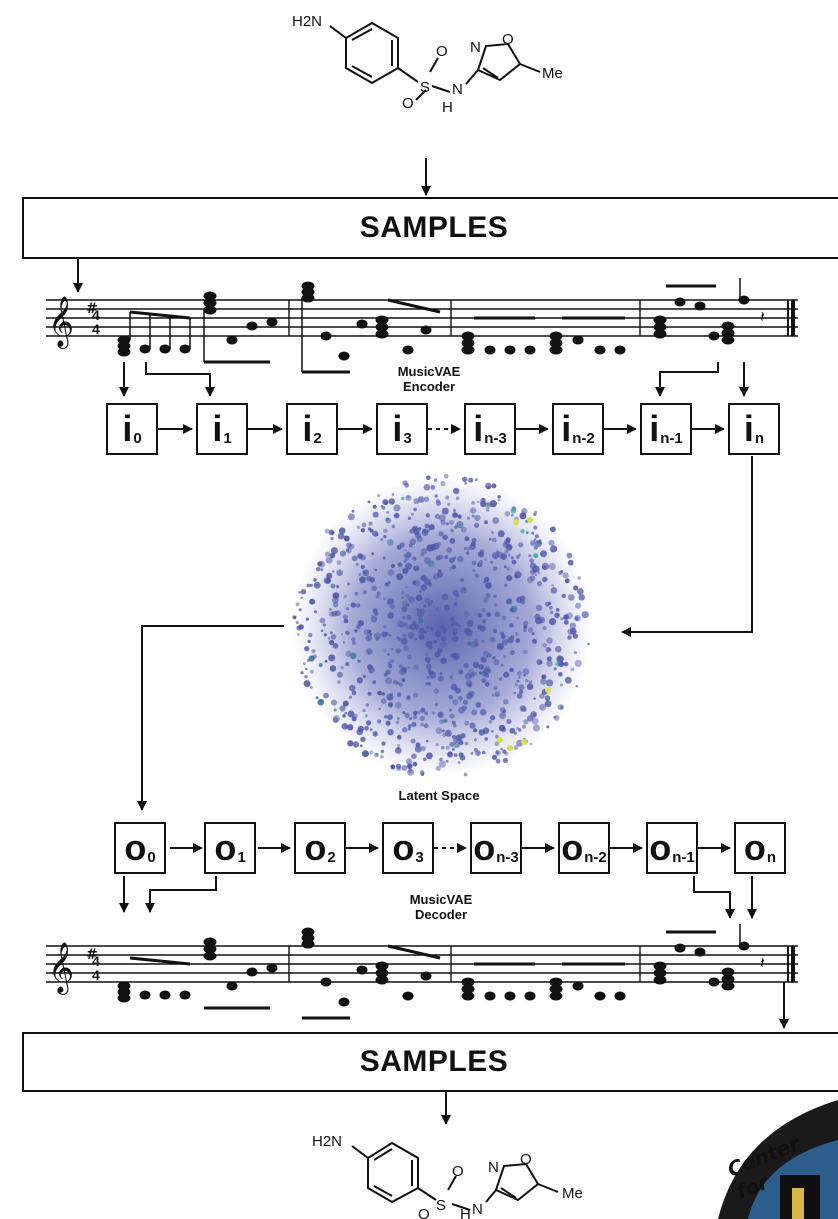 Image resolution: width=838 pixels, height=1219 pixels. I want to click on decoder-caption: MusicVAE Decoder, so click(441, 907).